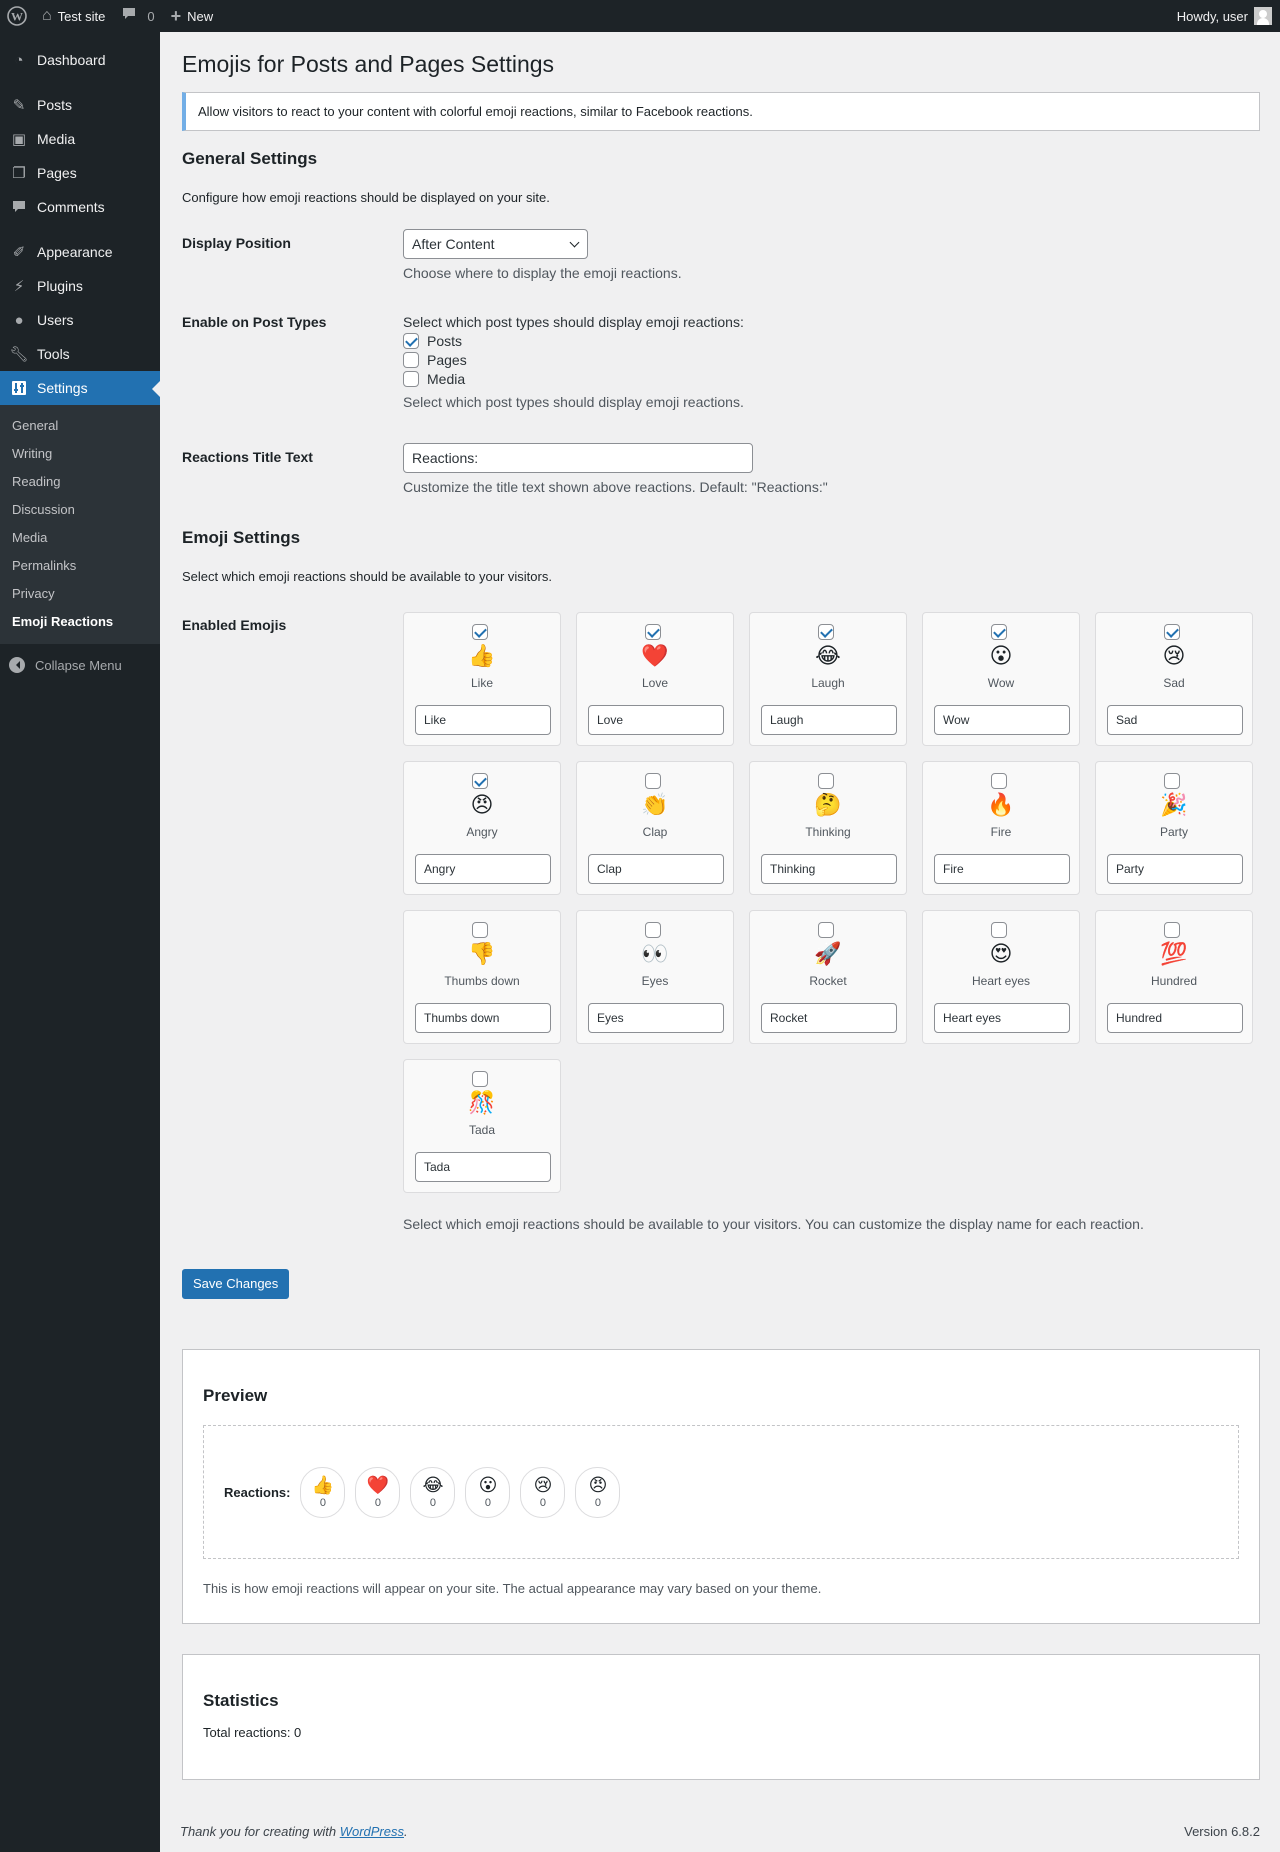  I want to click on post-type-option: Pages, so click(831, 359).